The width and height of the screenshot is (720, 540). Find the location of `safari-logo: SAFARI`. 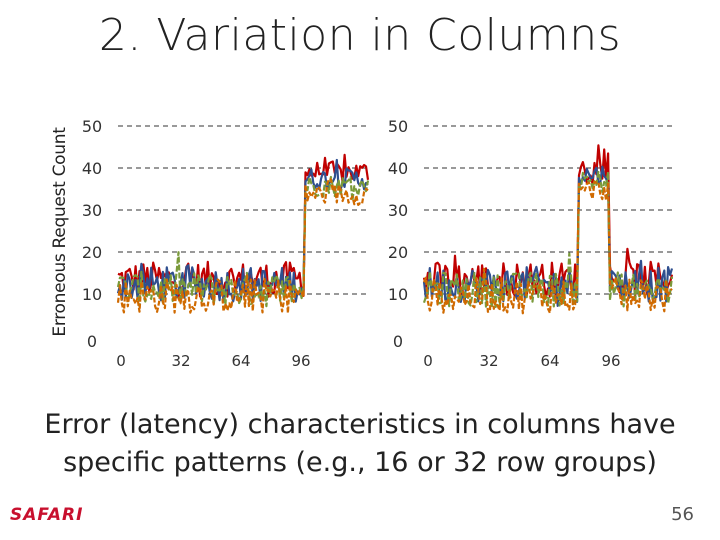

safari-logo: SAFARI is located at coordinates (47, 515).